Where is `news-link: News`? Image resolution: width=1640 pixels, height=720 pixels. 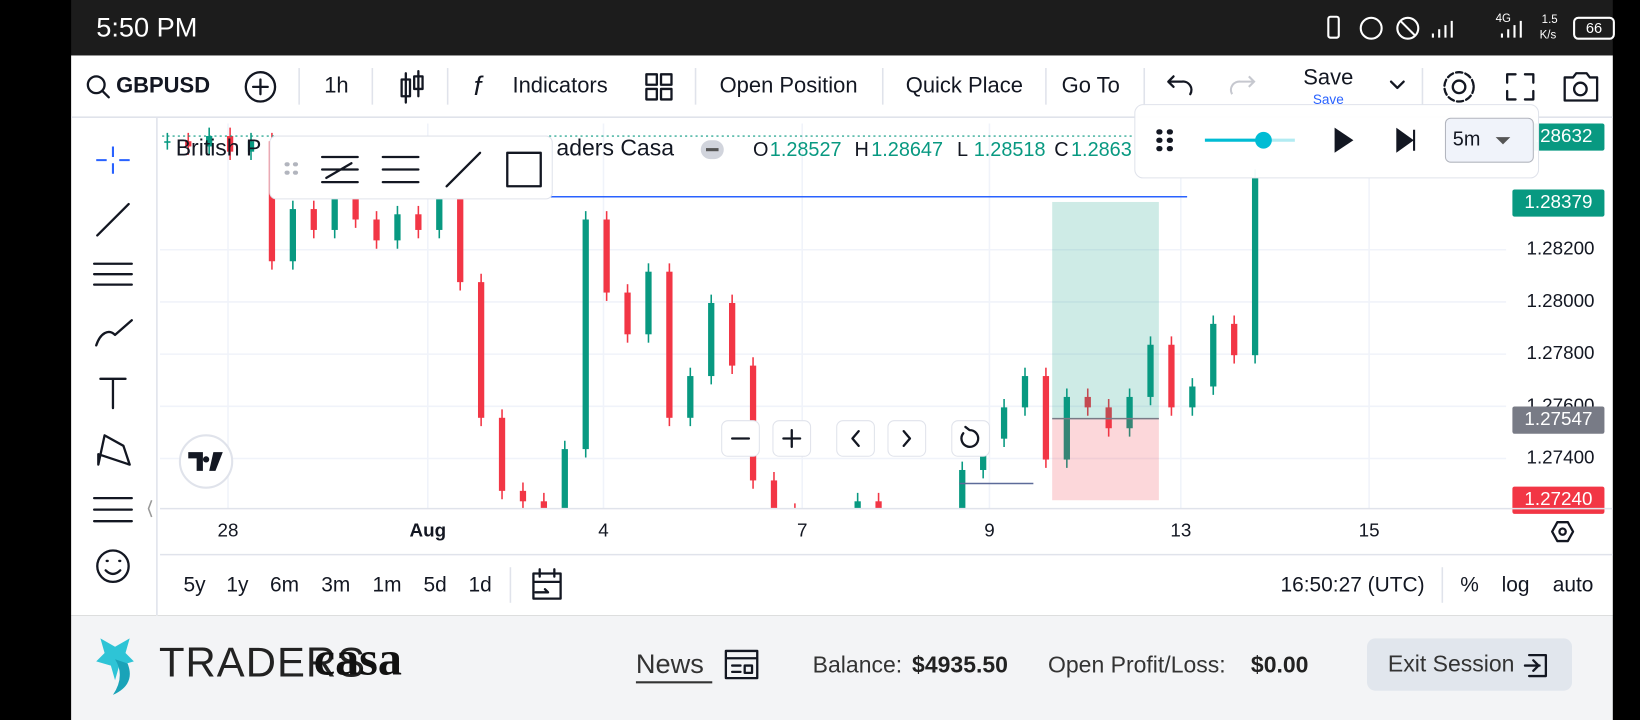 news-link: News is located at coordinates (670, 663).